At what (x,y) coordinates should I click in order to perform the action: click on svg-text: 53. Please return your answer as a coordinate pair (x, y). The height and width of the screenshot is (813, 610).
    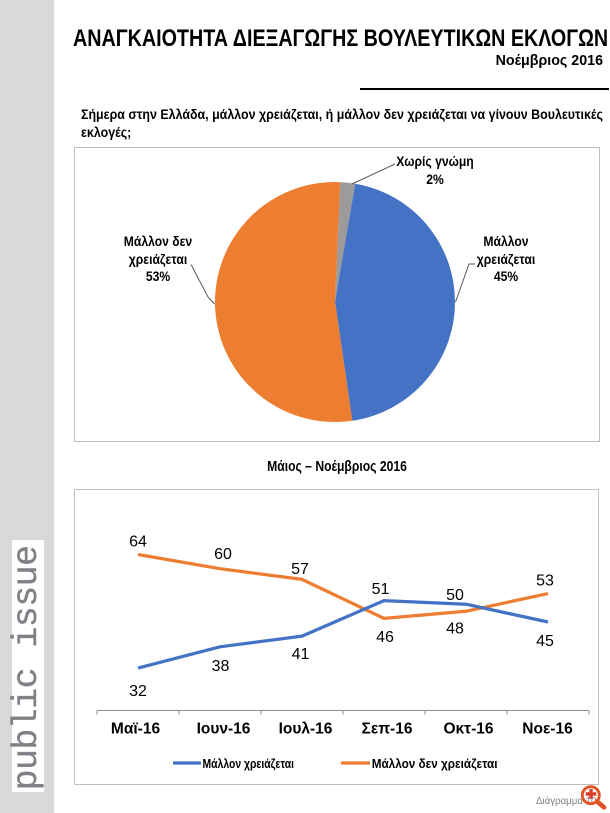
    Looking at the image, I should click on (545, 581).